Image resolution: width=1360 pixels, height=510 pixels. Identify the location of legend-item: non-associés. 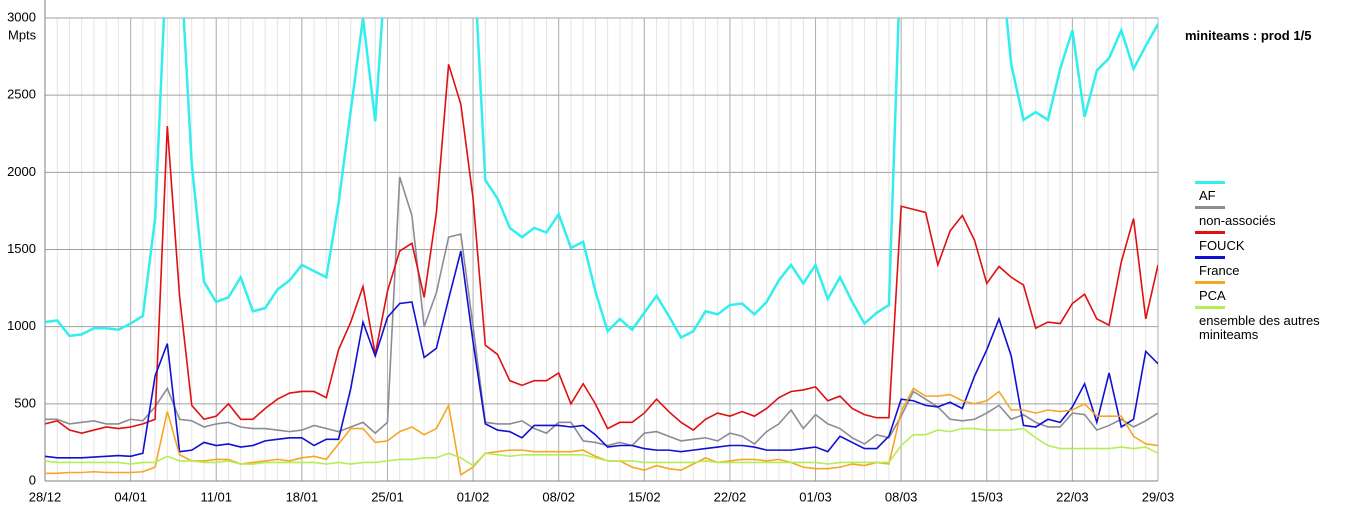
(1275, 214).